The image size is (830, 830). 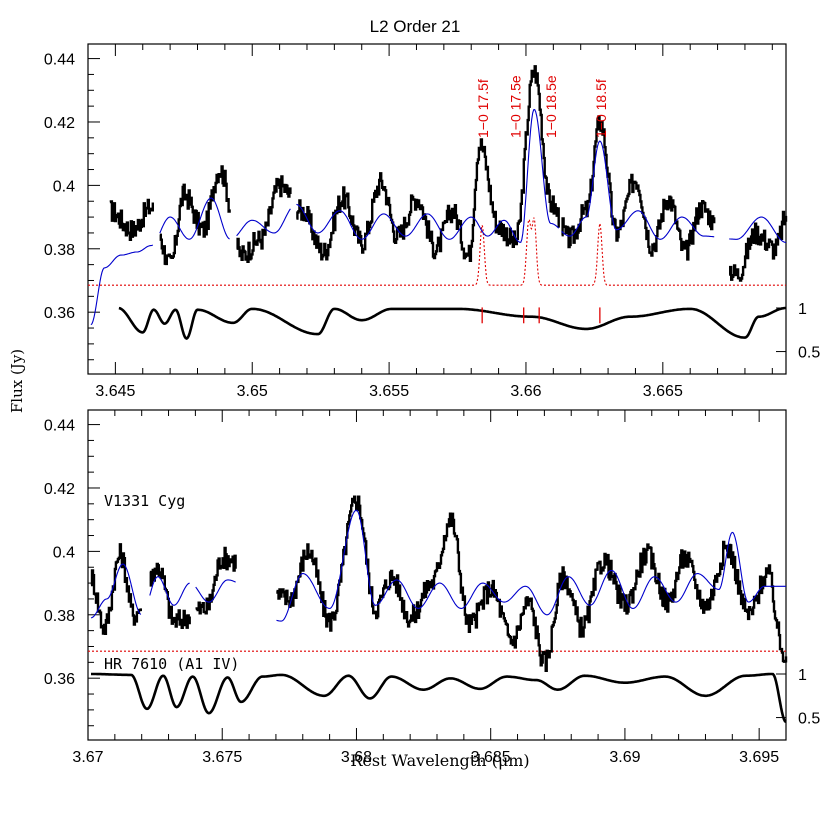 What do you see at coordinates (601, 108) in the screenshot?
I see `line-label: 1−0 18.5f` at bounding box center [601, 108].